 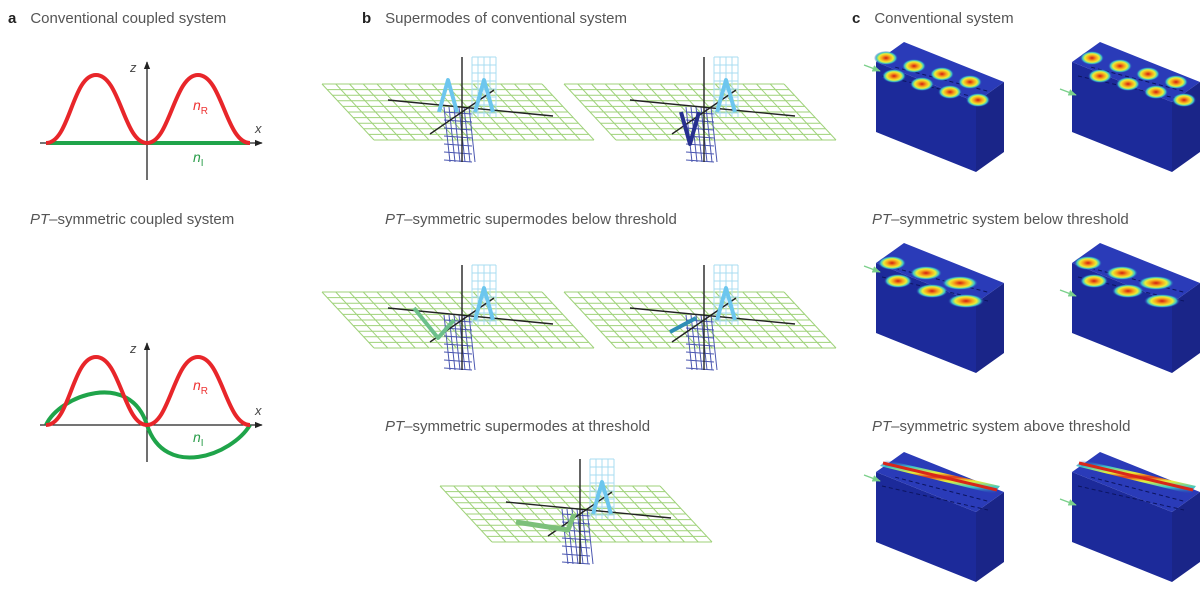 I want to click on z-axis-label: z, so click(x=133, y=67).